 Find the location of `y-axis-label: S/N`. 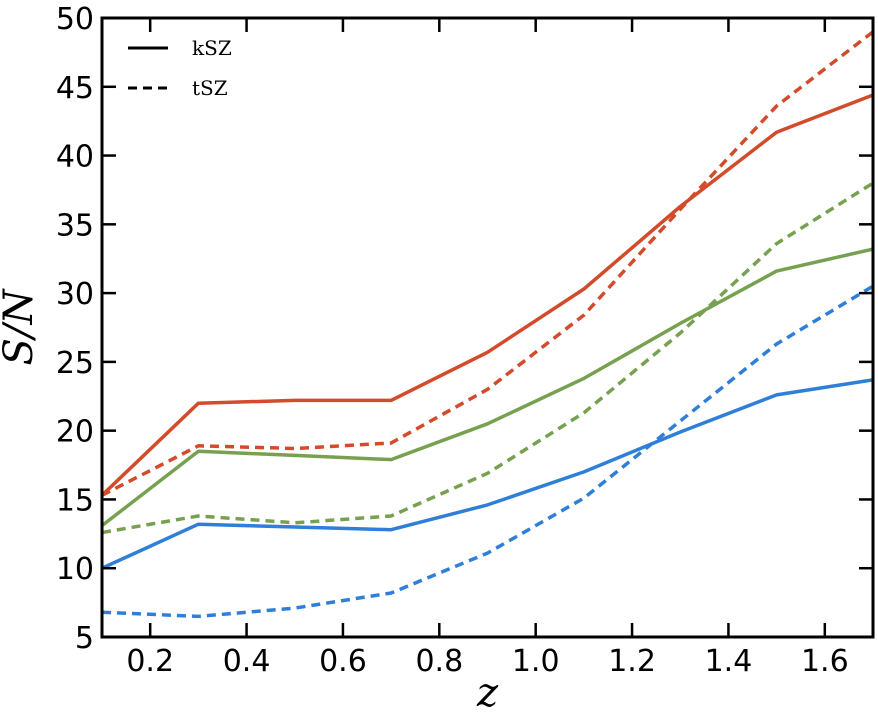

y-axis-label: S/N is located at coordinates (21, 327).